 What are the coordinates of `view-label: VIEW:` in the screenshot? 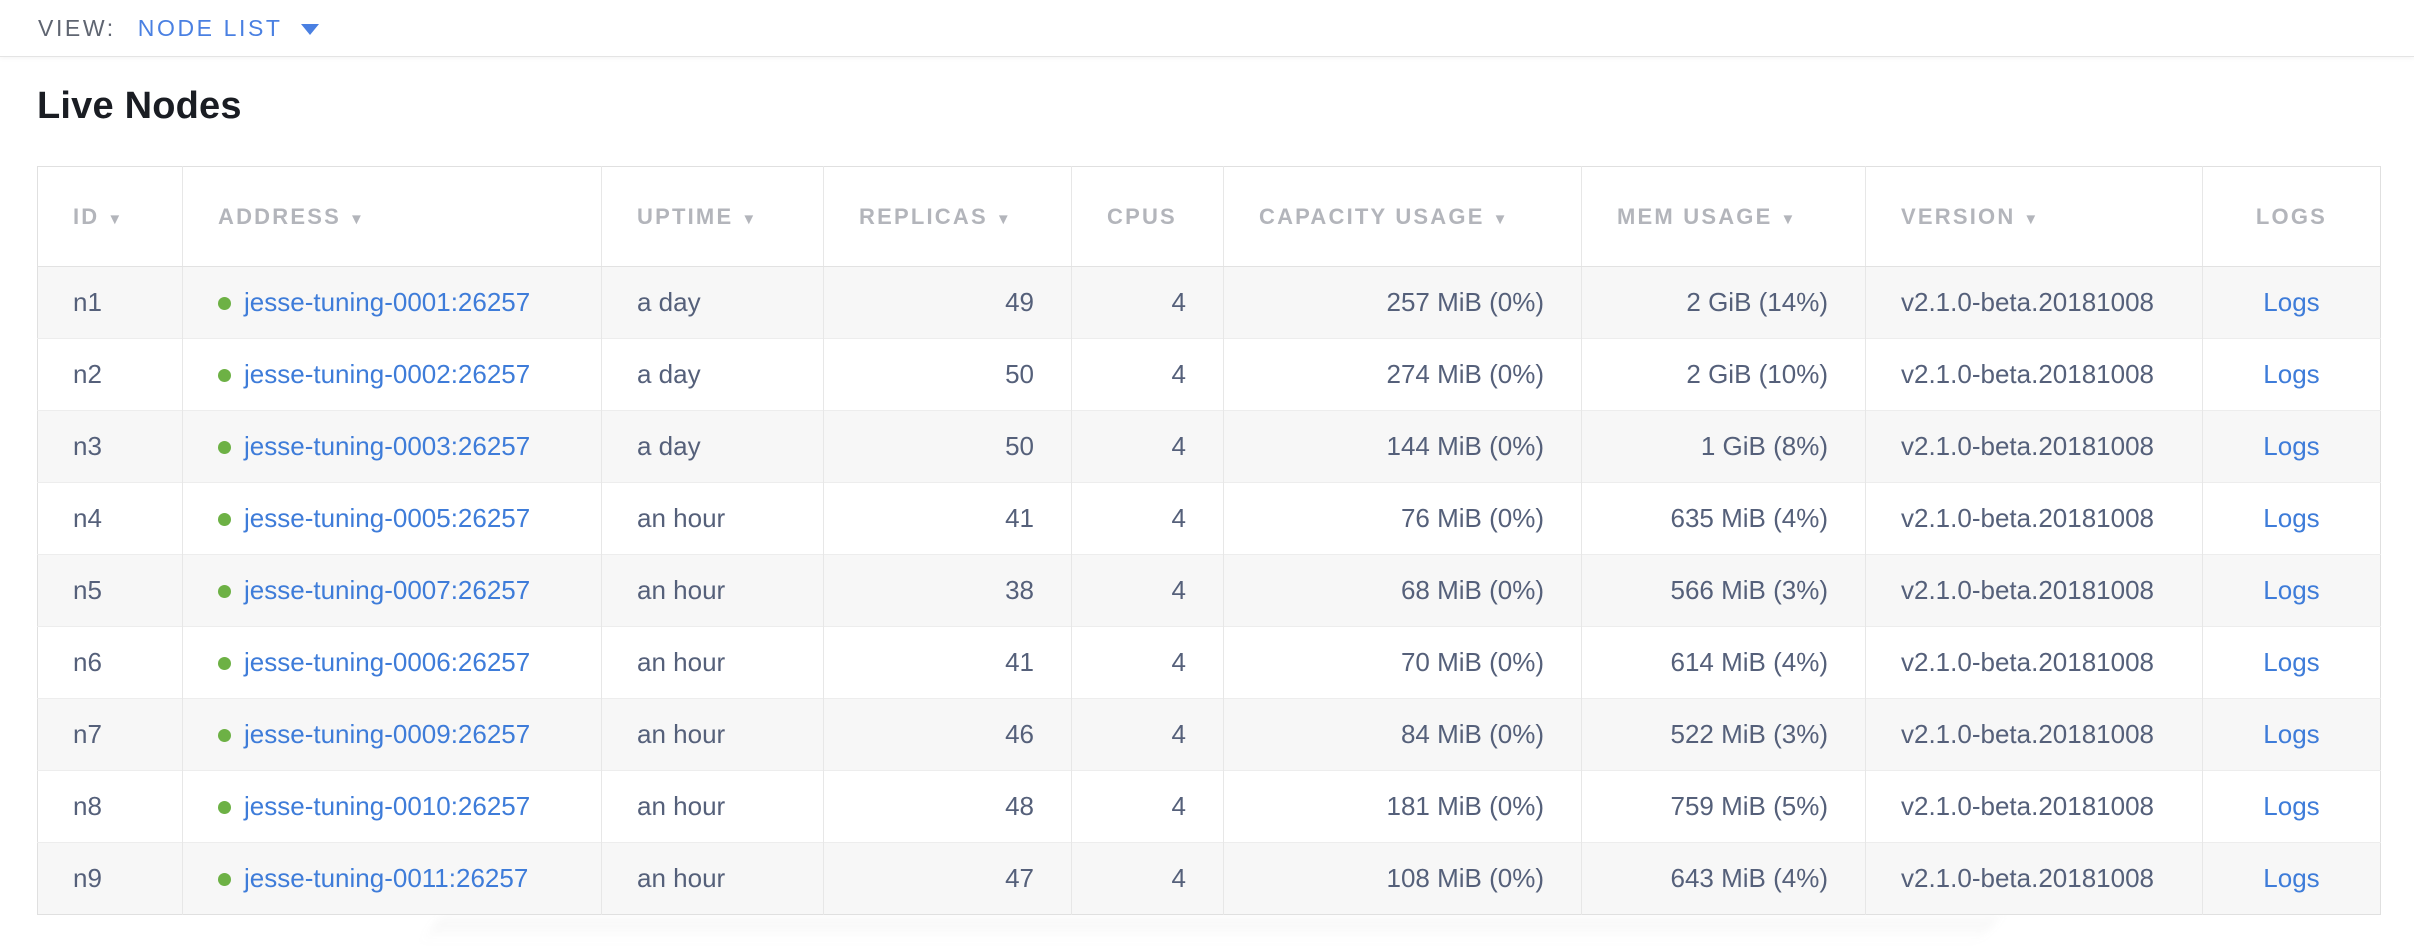 It's located at (77, 27).